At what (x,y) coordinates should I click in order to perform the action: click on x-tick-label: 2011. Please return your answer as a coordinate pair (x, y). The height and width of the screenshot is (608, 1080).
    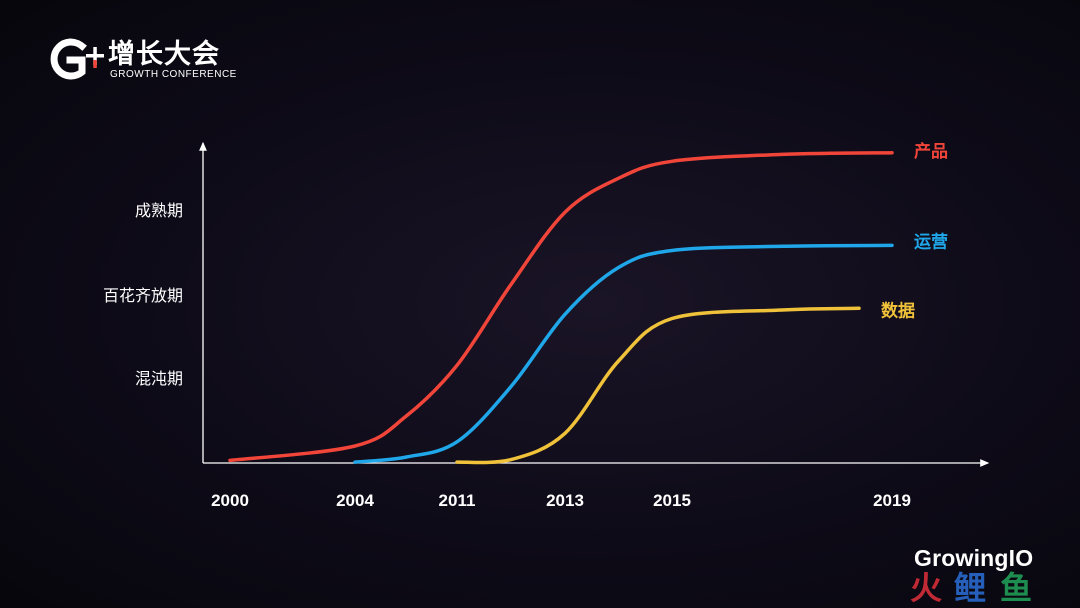
    Looking at the image, I should click on (457, 500).